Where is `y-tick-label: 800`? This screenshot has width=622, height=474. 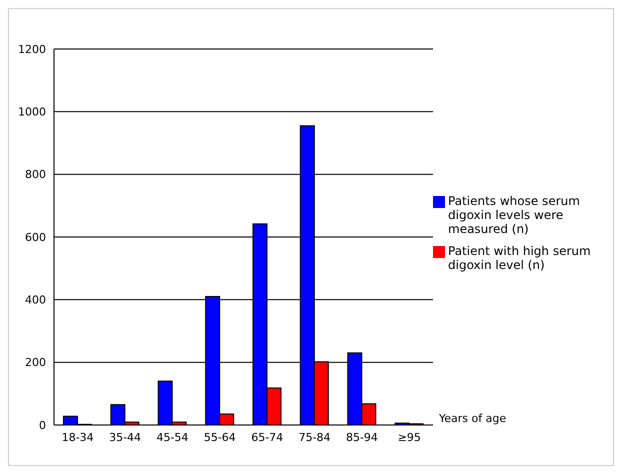
y-tick-label: 800 is located at coordinates (35, 175).